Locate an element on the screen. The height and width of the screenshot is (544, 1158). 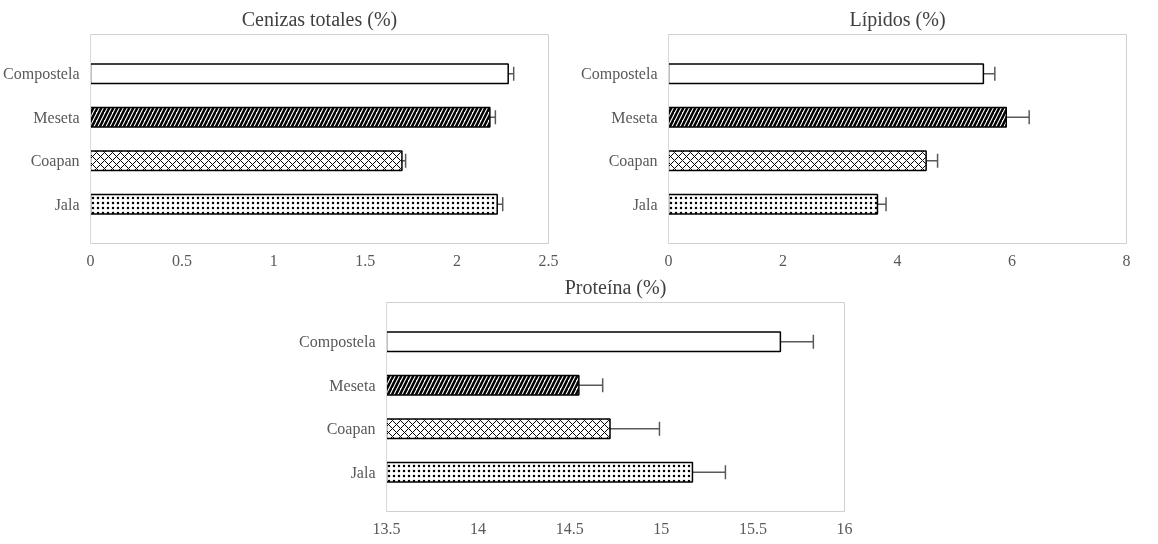
x-tick-label: 16 is located at coordinates (844, 528).